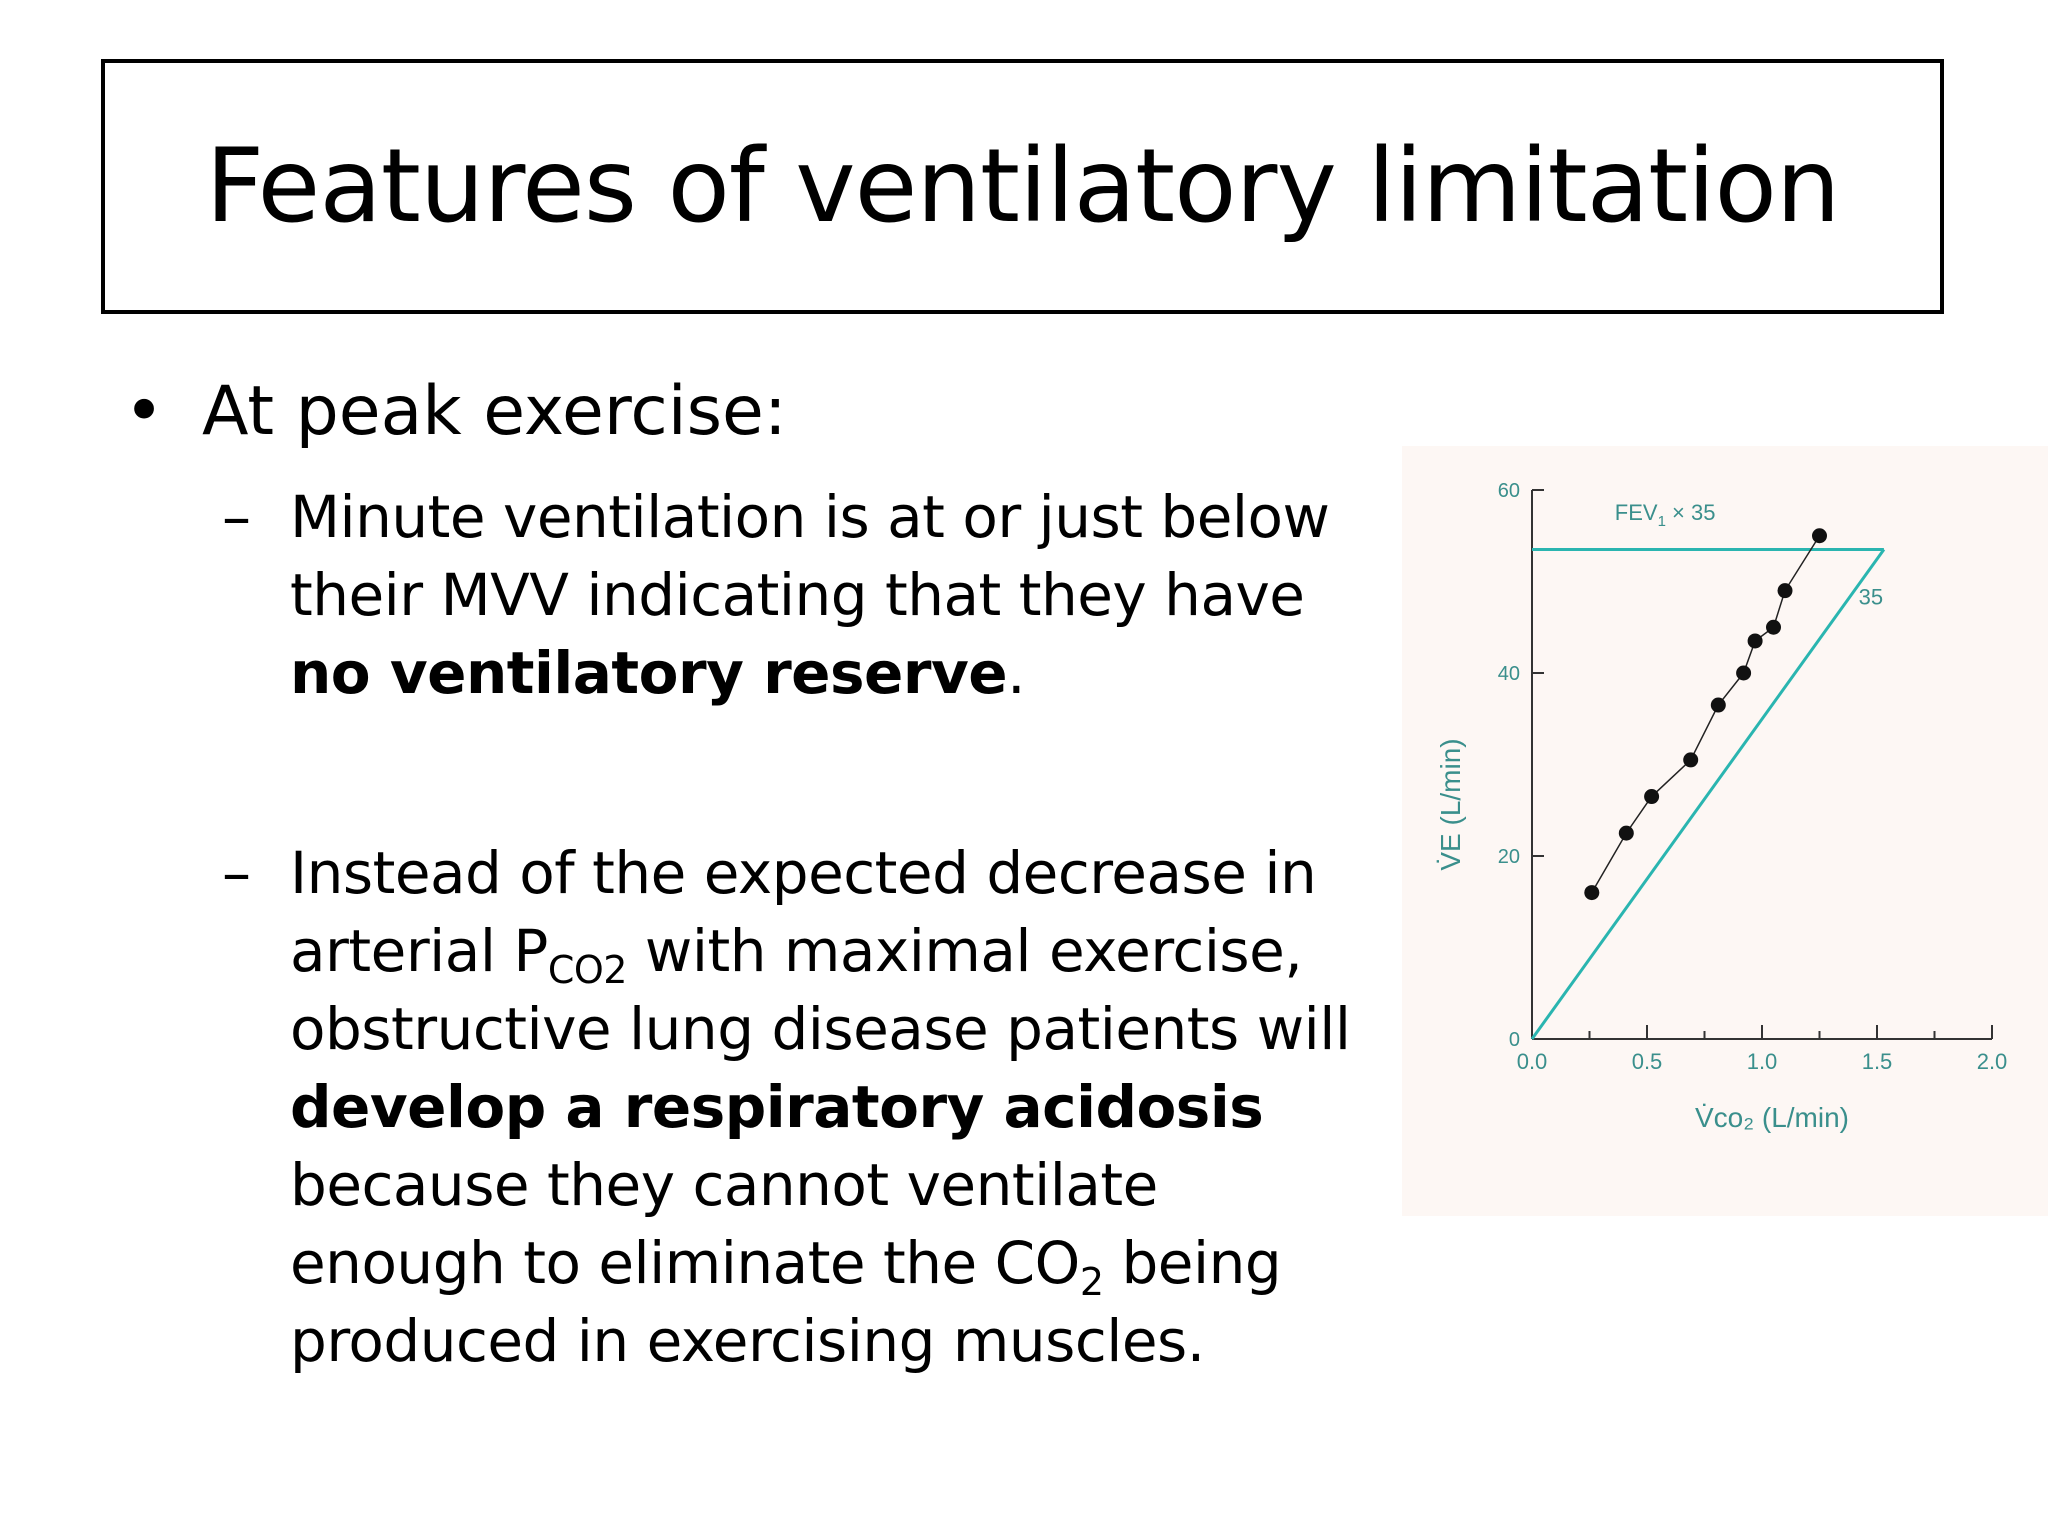 The height and width of the screenshot is (1536, 2048). Describe the element at coordinates (1509, 857) in the screenshot. I see `y-tick-label: 20` at that location.